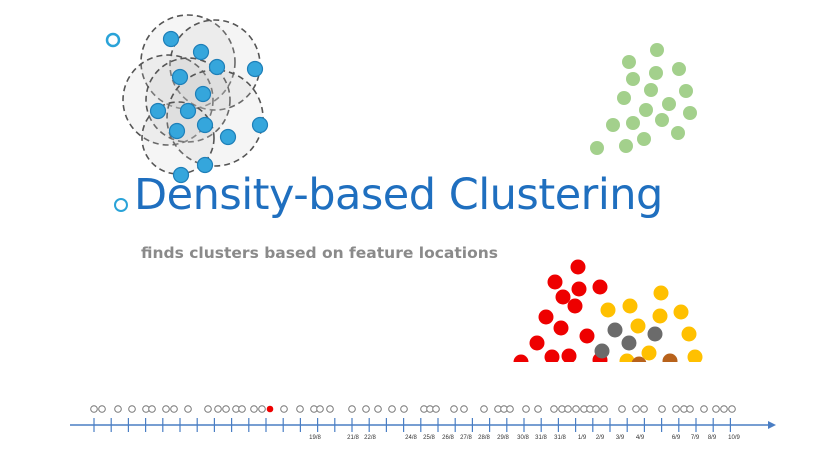 This screenshot has height=465, width=826. What do you see at coordinates (643, 99) in the screenshot?
I see `green-cluster-points` at bounding box center [643, 99].